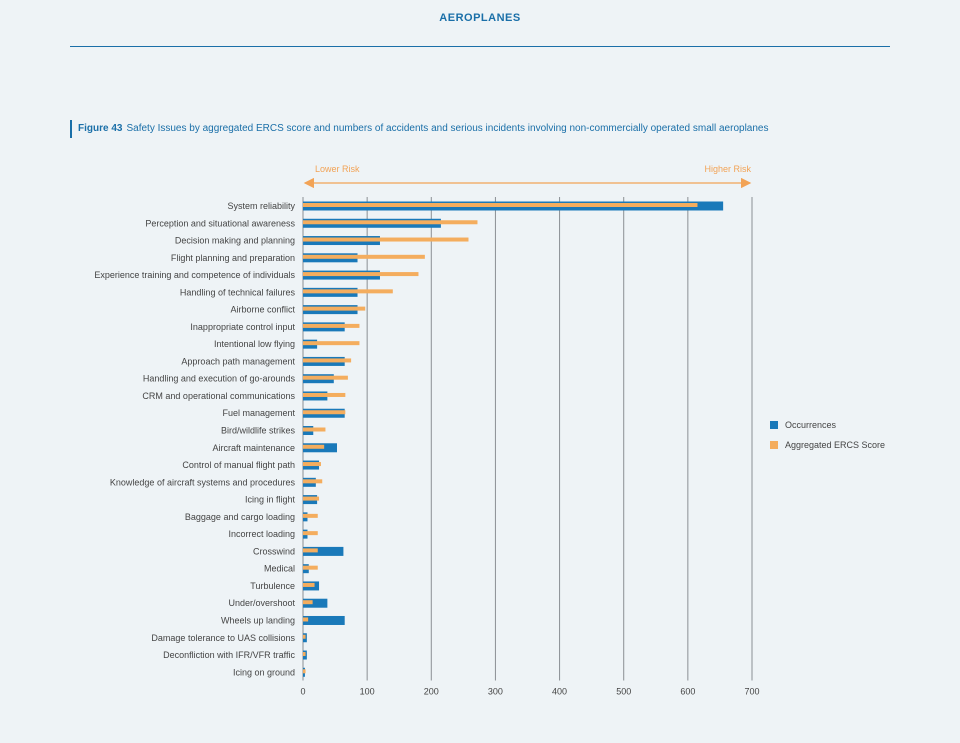 This screenshot has width=960, height=743. I want to click on x-tick-label: 400, so click(559, 692).